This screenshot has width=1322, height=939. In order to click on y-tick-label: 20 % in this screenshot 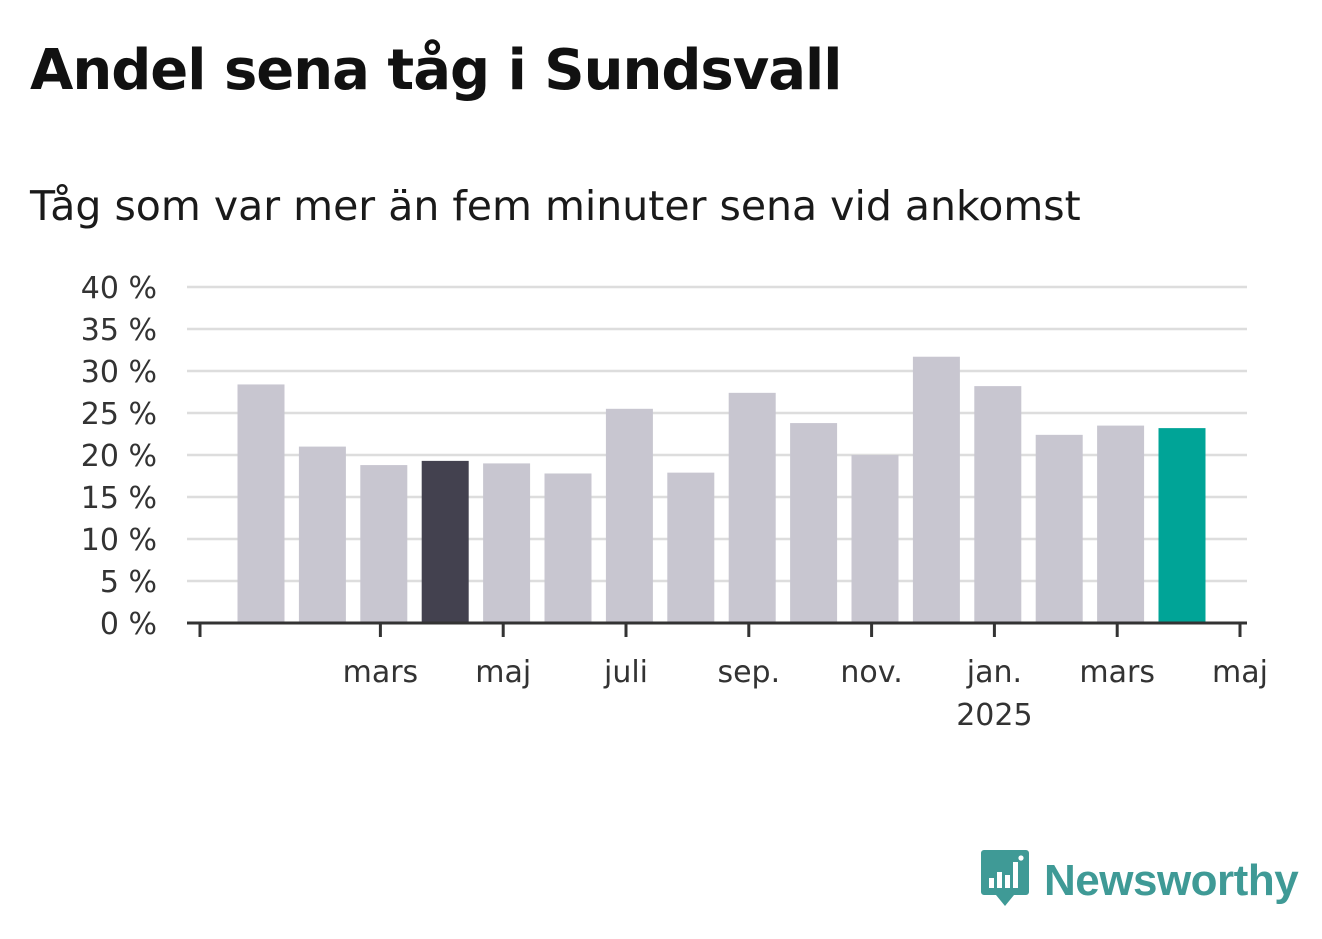, I will do `click(119, 456)`.